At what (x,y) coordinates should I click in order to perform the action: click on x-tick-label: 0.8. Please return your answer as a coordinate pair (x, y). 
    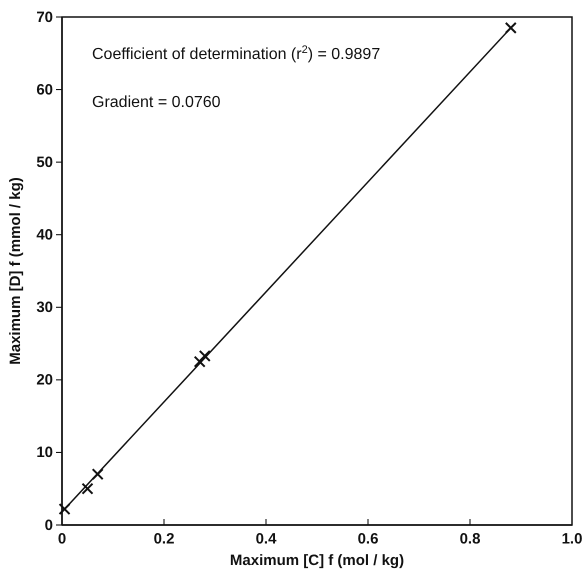
    Looking at the image, I should click on (470, 539).